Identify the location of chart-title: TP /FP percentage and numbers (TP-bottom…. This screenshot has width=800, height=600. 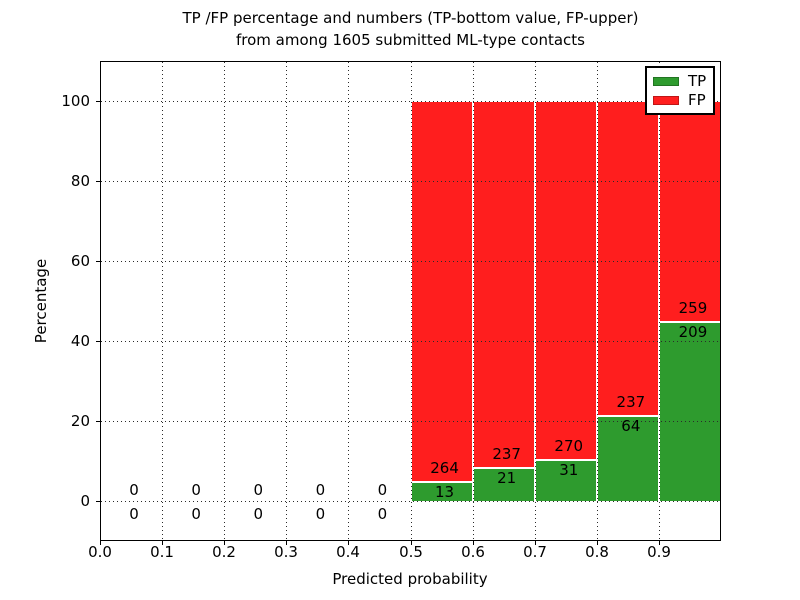
(410, 29).